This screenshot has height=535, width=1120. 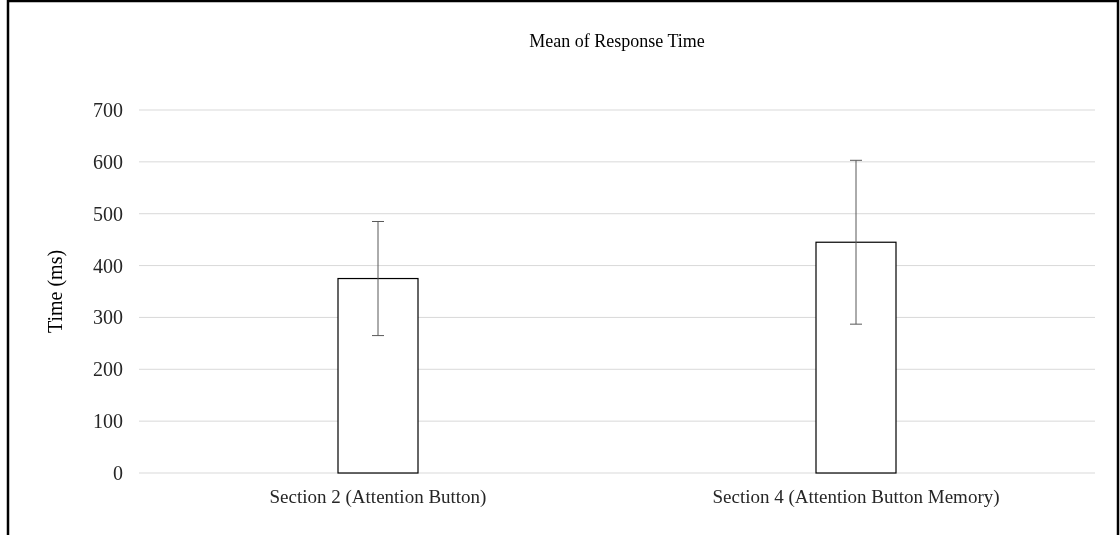 I want to click on y-tick-label: 500, so click(x=108, y=213).